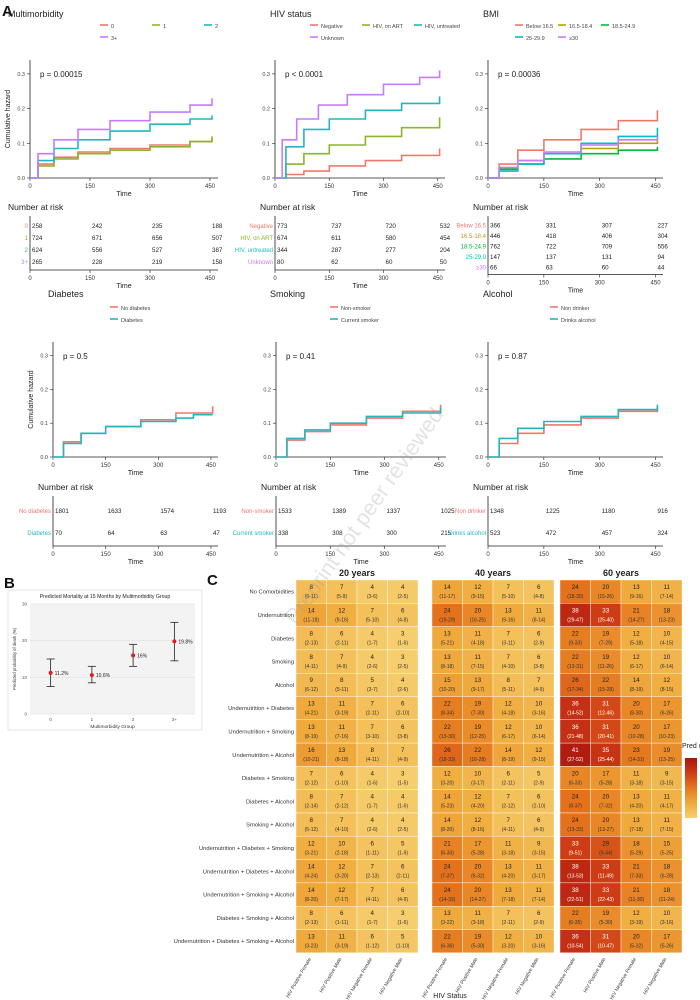 The width and height of the screenshot is (700, 1000). Describe the element at coordinates (62, 511) in the screenshot. I see `risk-value: 1801` at that location.